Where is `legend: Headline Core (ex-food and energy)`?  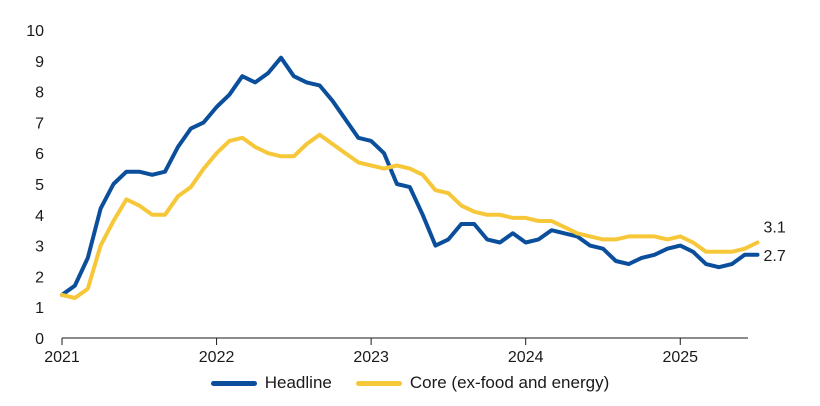 legend: Headline Core (ex-food and energy) is located at coordinates (410, 383).